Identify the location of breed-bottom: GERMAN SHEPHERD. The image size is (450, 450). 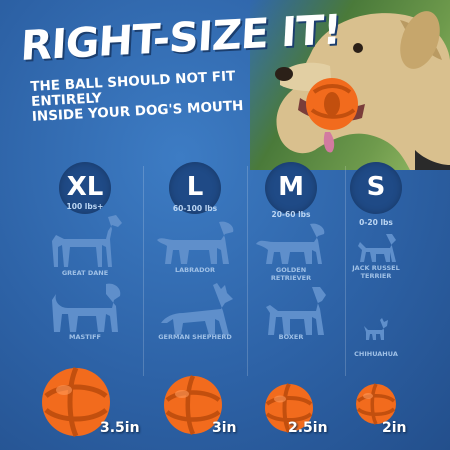
(195, 337).